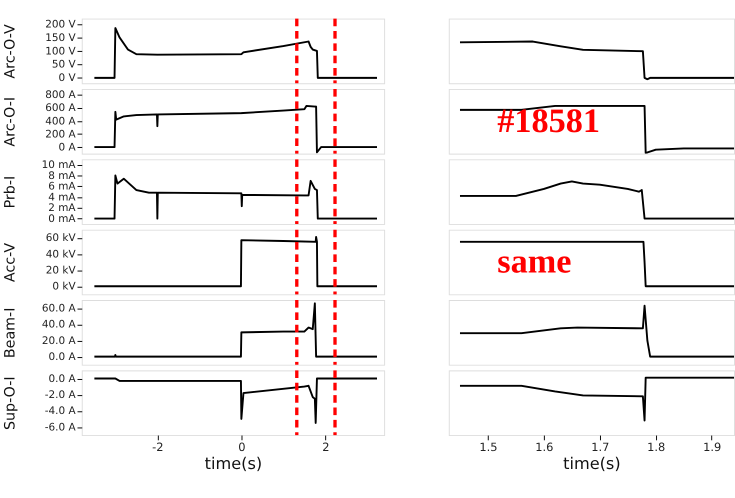 The height and width of the screenshot is (498, 735). What do you see at coordinates (10, 333) in the screenshot?
I see `y-axis-title: Beam-I` at bounding box center [10, 333].